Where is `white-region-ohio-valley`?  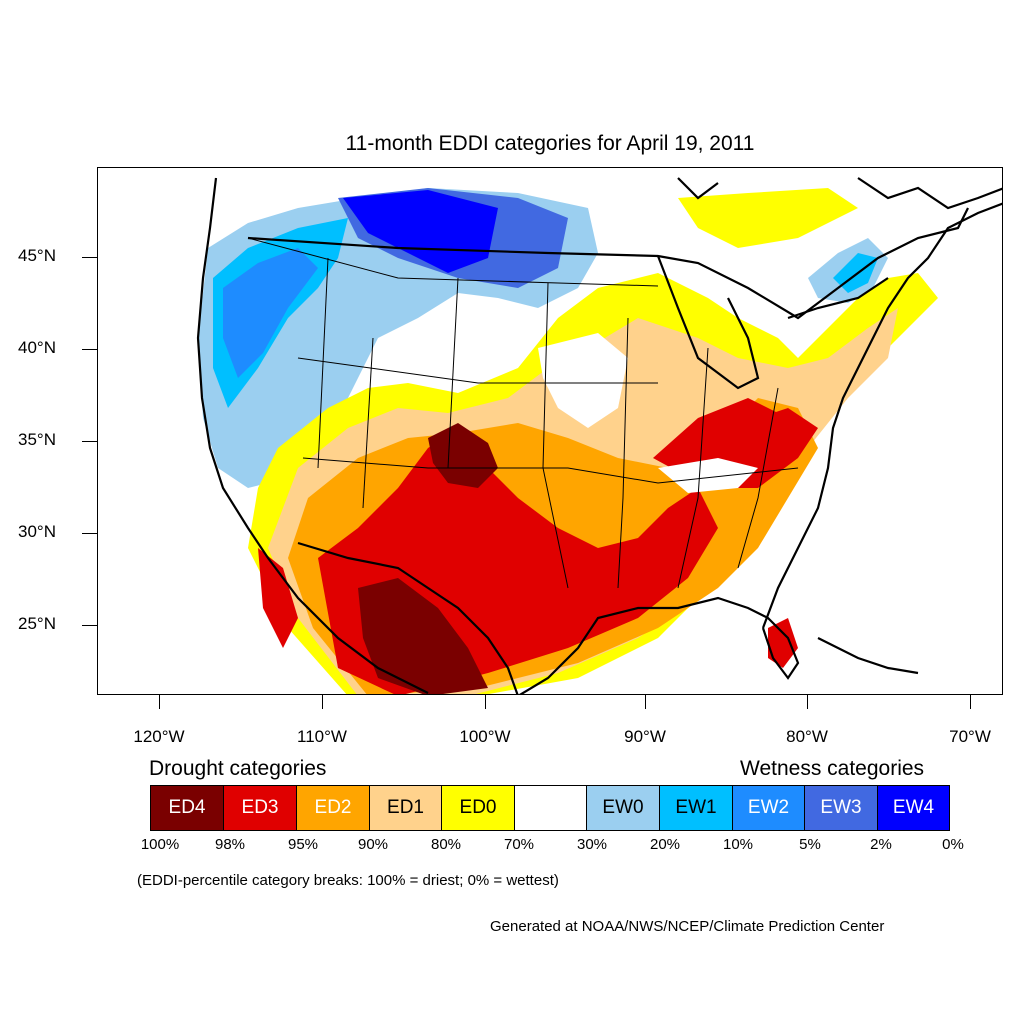
white-region-ohio-valley is located at coordinates (708, 475).